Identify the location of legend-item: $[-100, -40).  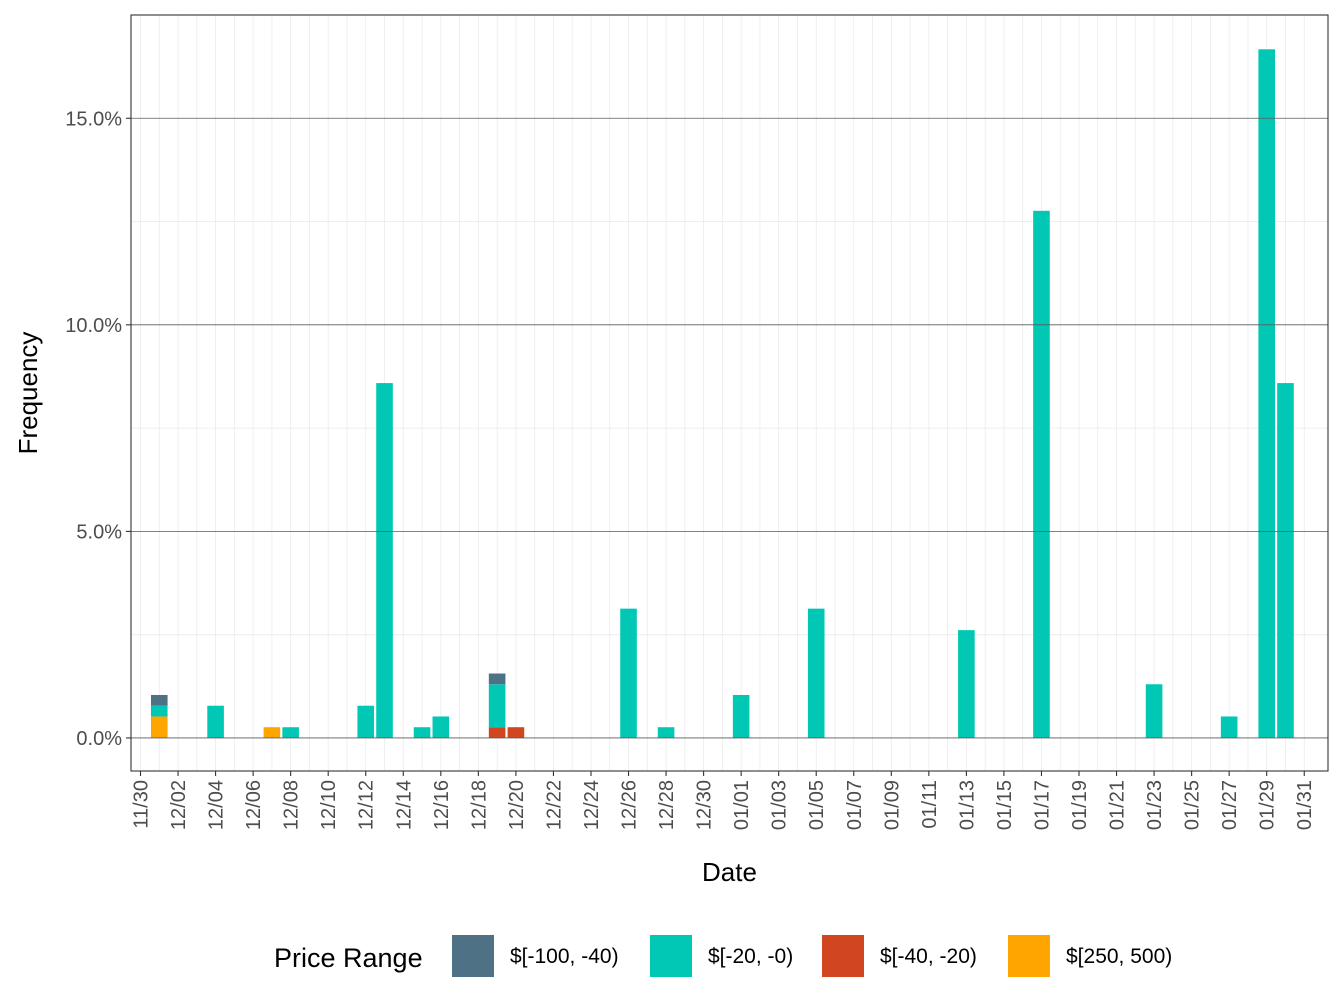
(535, 956).